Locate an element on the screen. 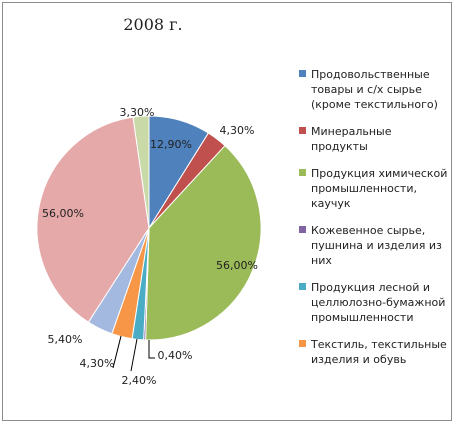  data-label-3: 56,00% is located at coordinates (237, 265).